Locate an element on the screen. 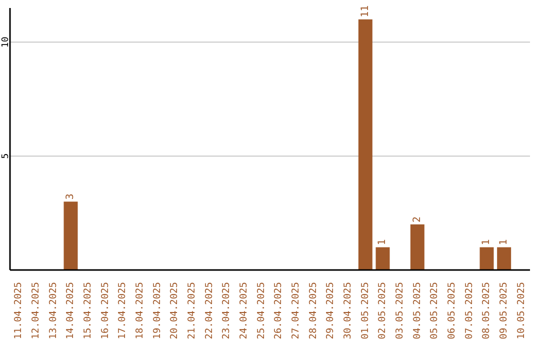  x-tick-label: 13.04.2025 is located at coordinates (53, 311).